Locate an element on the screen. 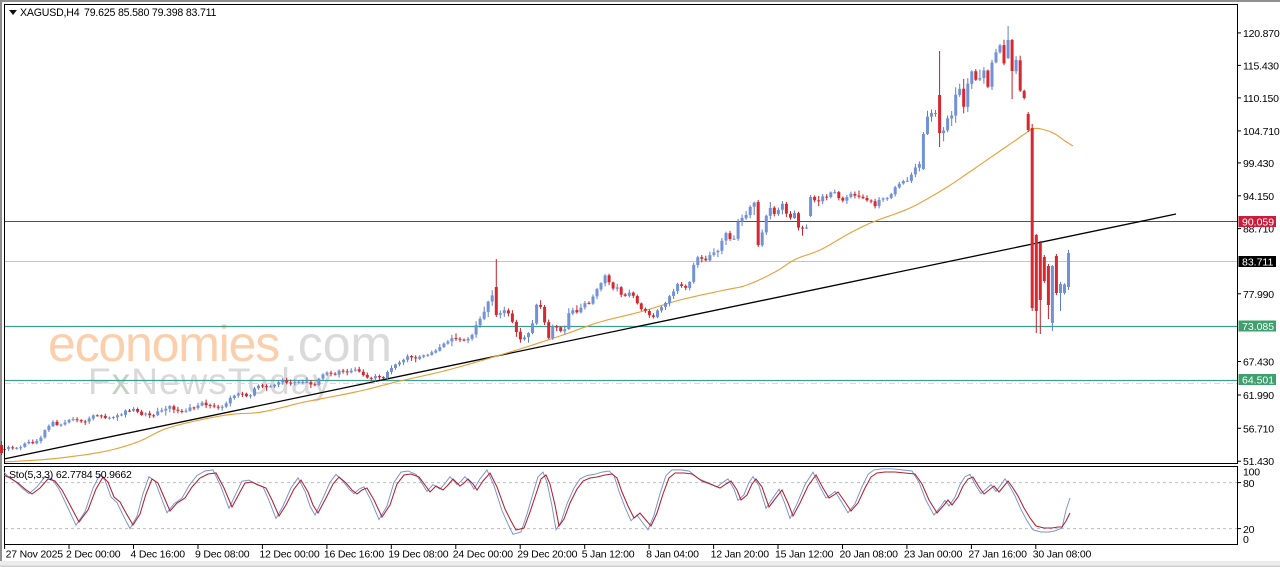  svg-text: economies is located at coordinates (163, 344).